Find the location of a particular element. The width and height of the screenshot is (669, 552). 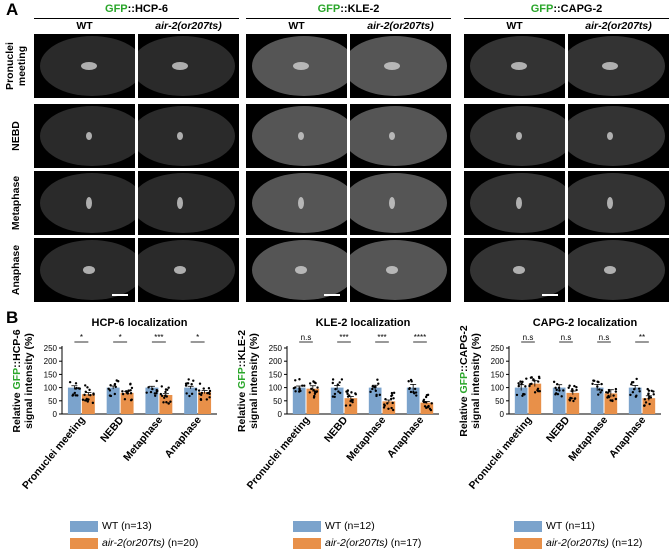

y-tick-label: 200 is located at coordinates (498, 361).